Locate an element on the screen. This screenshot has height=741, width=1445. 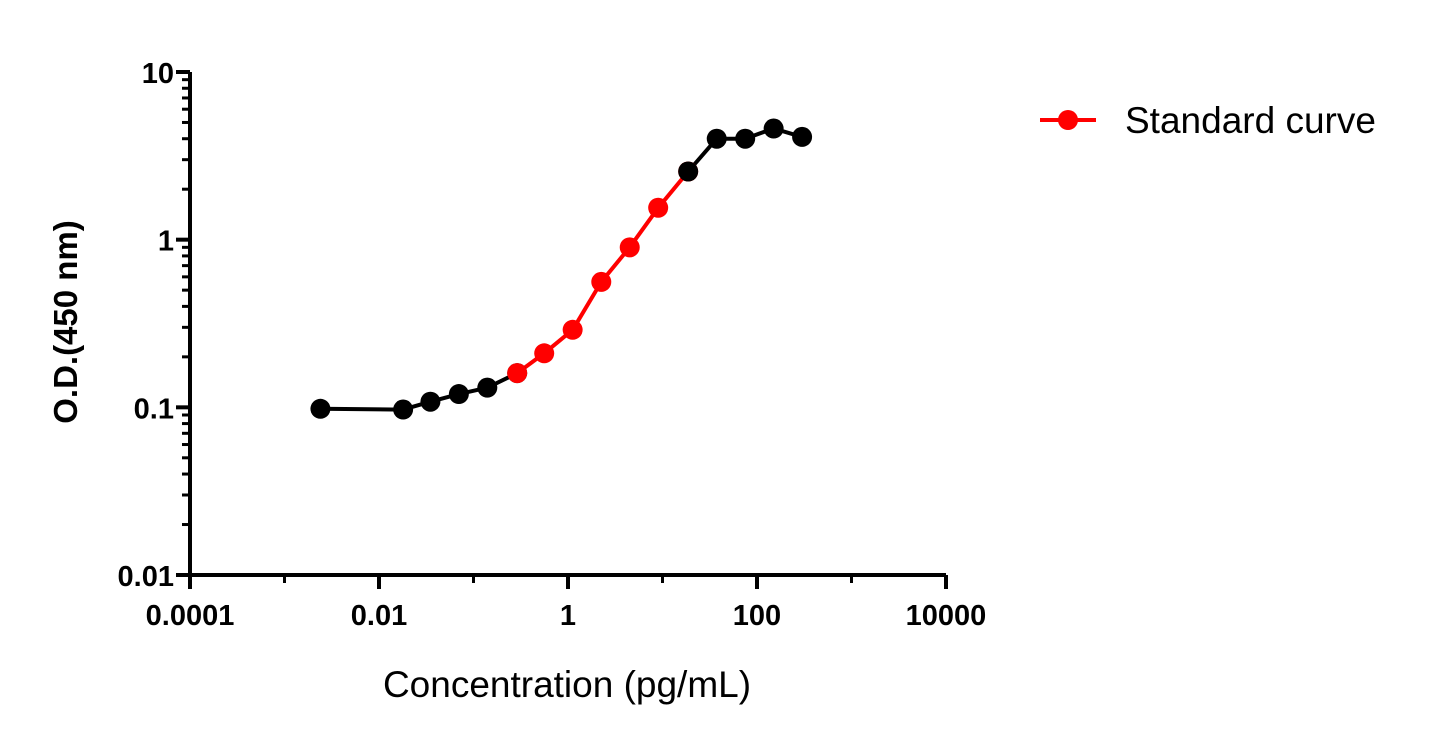
y-tick-label: 1 is located at coordinates (166, 242).